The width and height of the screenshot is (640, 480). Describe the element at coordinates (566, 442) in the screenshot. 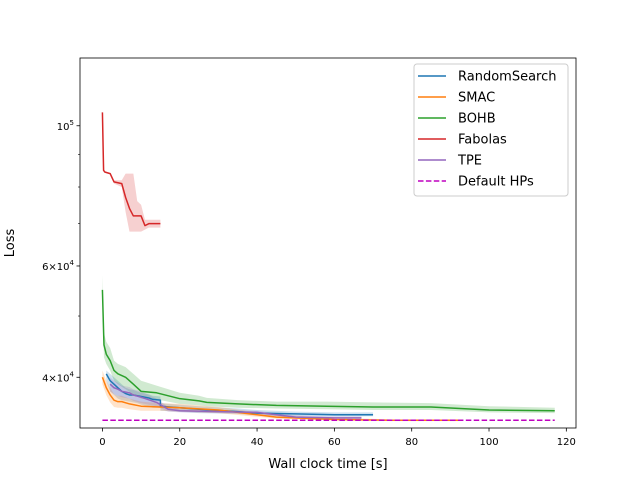

I see `x-tick-label: 120` at that location.